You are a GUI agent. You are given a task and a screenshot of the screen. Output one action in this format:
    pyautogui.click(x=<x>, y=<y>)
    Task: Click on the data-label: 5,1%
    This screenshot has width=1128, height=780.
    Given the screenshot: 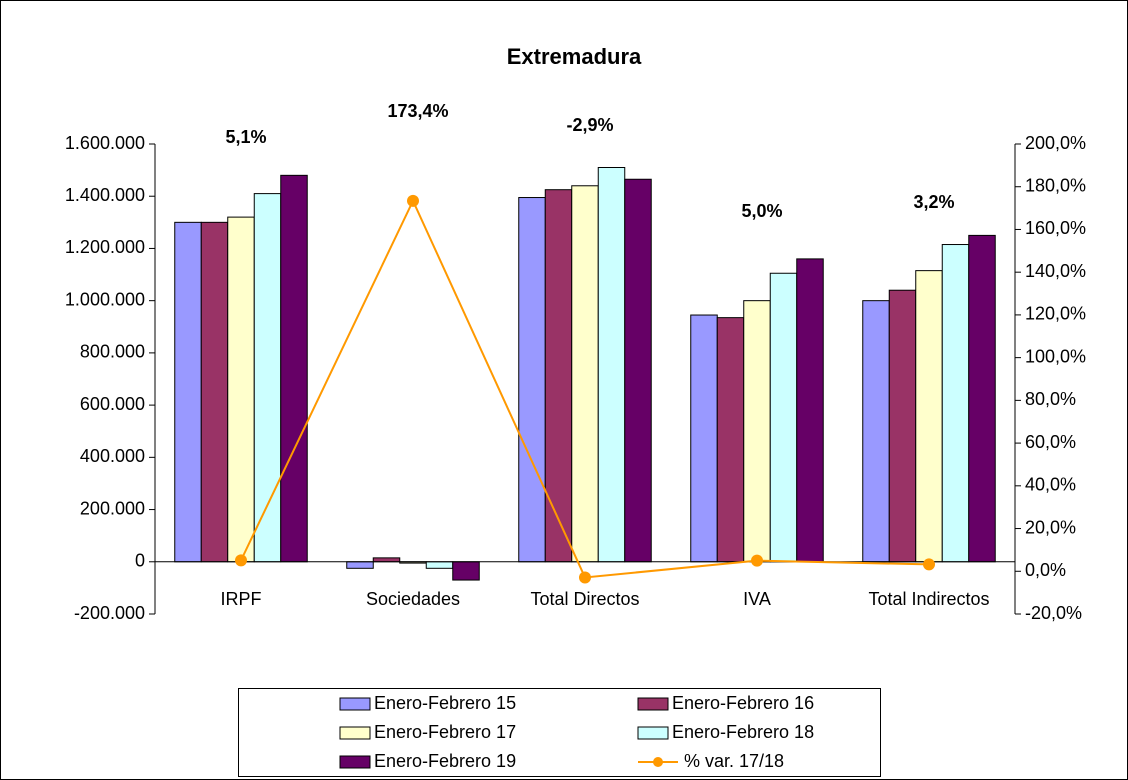 What is the action you would take?
    pyautogui.click(x=245, y=137)
    